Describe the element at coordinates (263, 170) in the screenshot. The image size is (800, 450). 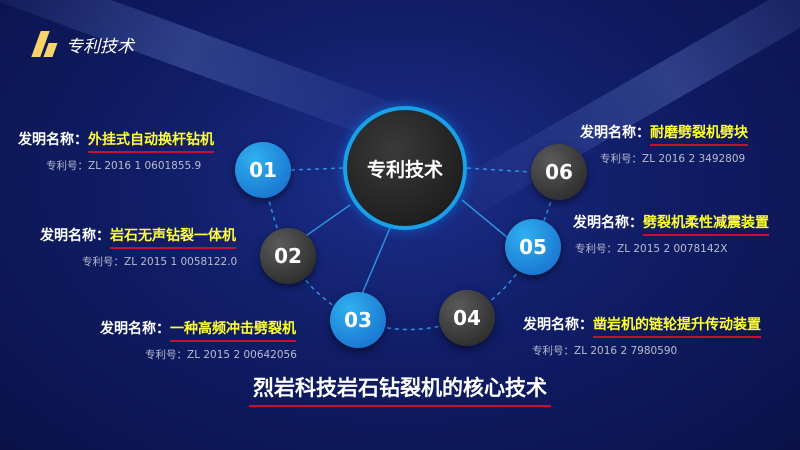
I see `node-01: 01` at that location.